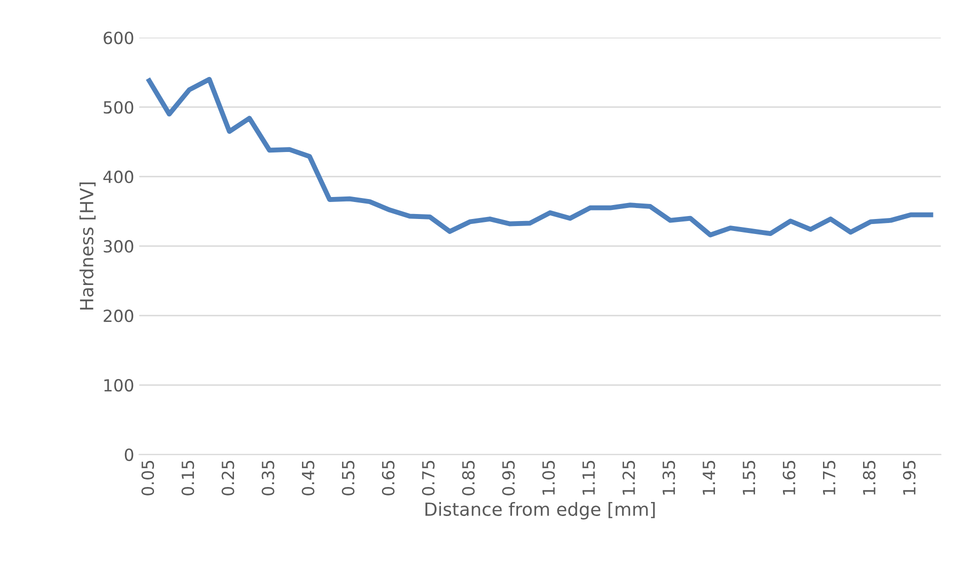 The height and width of the screenshot is (579, 960). I want to click on x-tick-label: 1.35, so click(669, 477).